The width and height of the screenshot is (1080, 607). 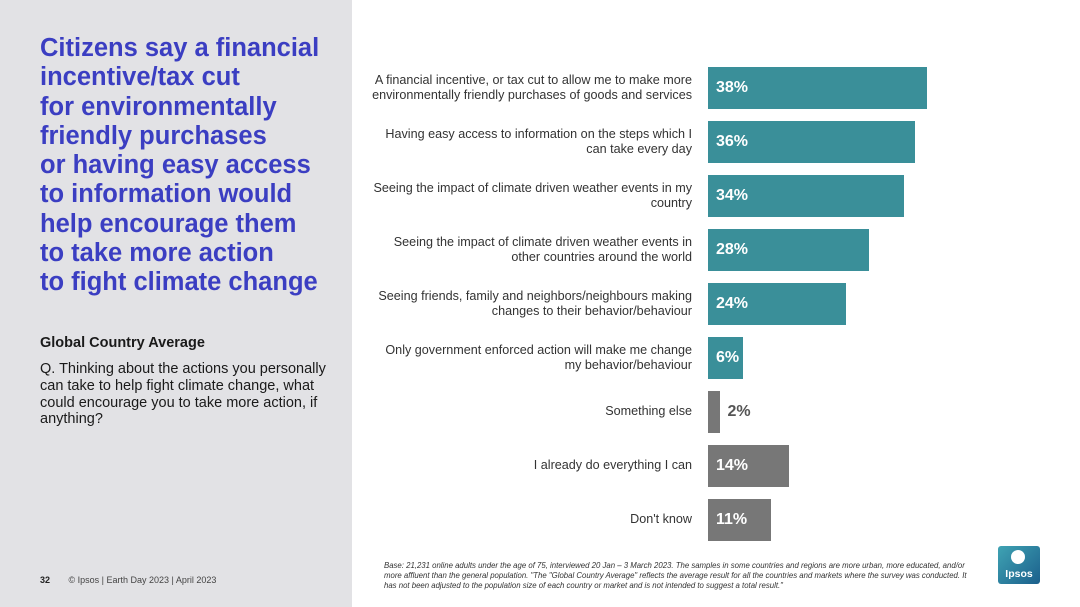 I want to click on value-label: 11%, so click(x=732, y=519).